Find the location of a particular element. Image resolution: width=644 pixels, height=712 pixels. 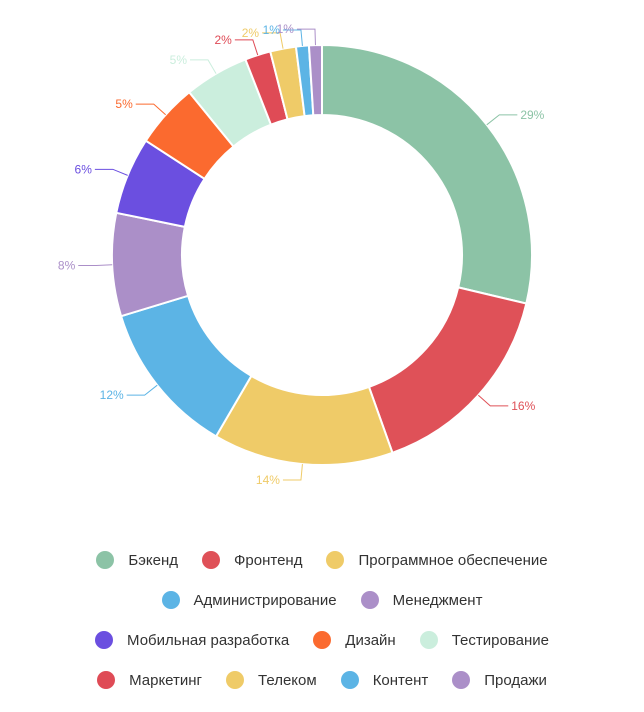

legend-item: Программное обеспечение is located at coordinates (437, 560).